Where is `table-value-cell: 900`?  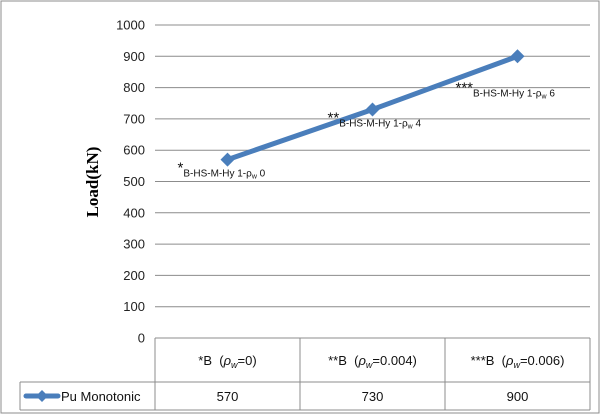
table-value-cell: 900 is located at coordinates (518, 396).